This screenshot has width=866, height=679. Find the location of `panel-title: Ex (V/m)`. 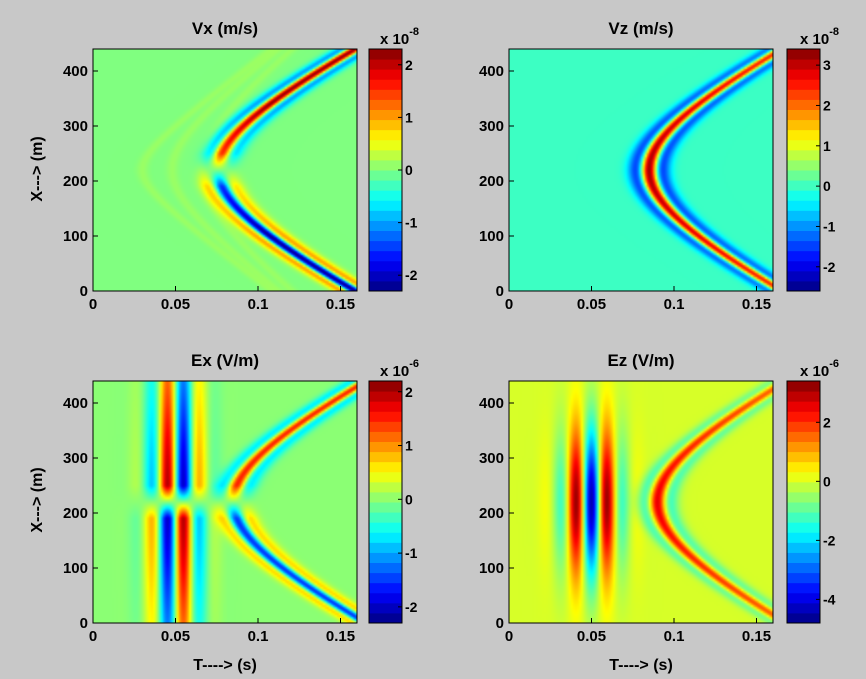

panel-title: Ex (V/m) is located at coordinates (225, 360).